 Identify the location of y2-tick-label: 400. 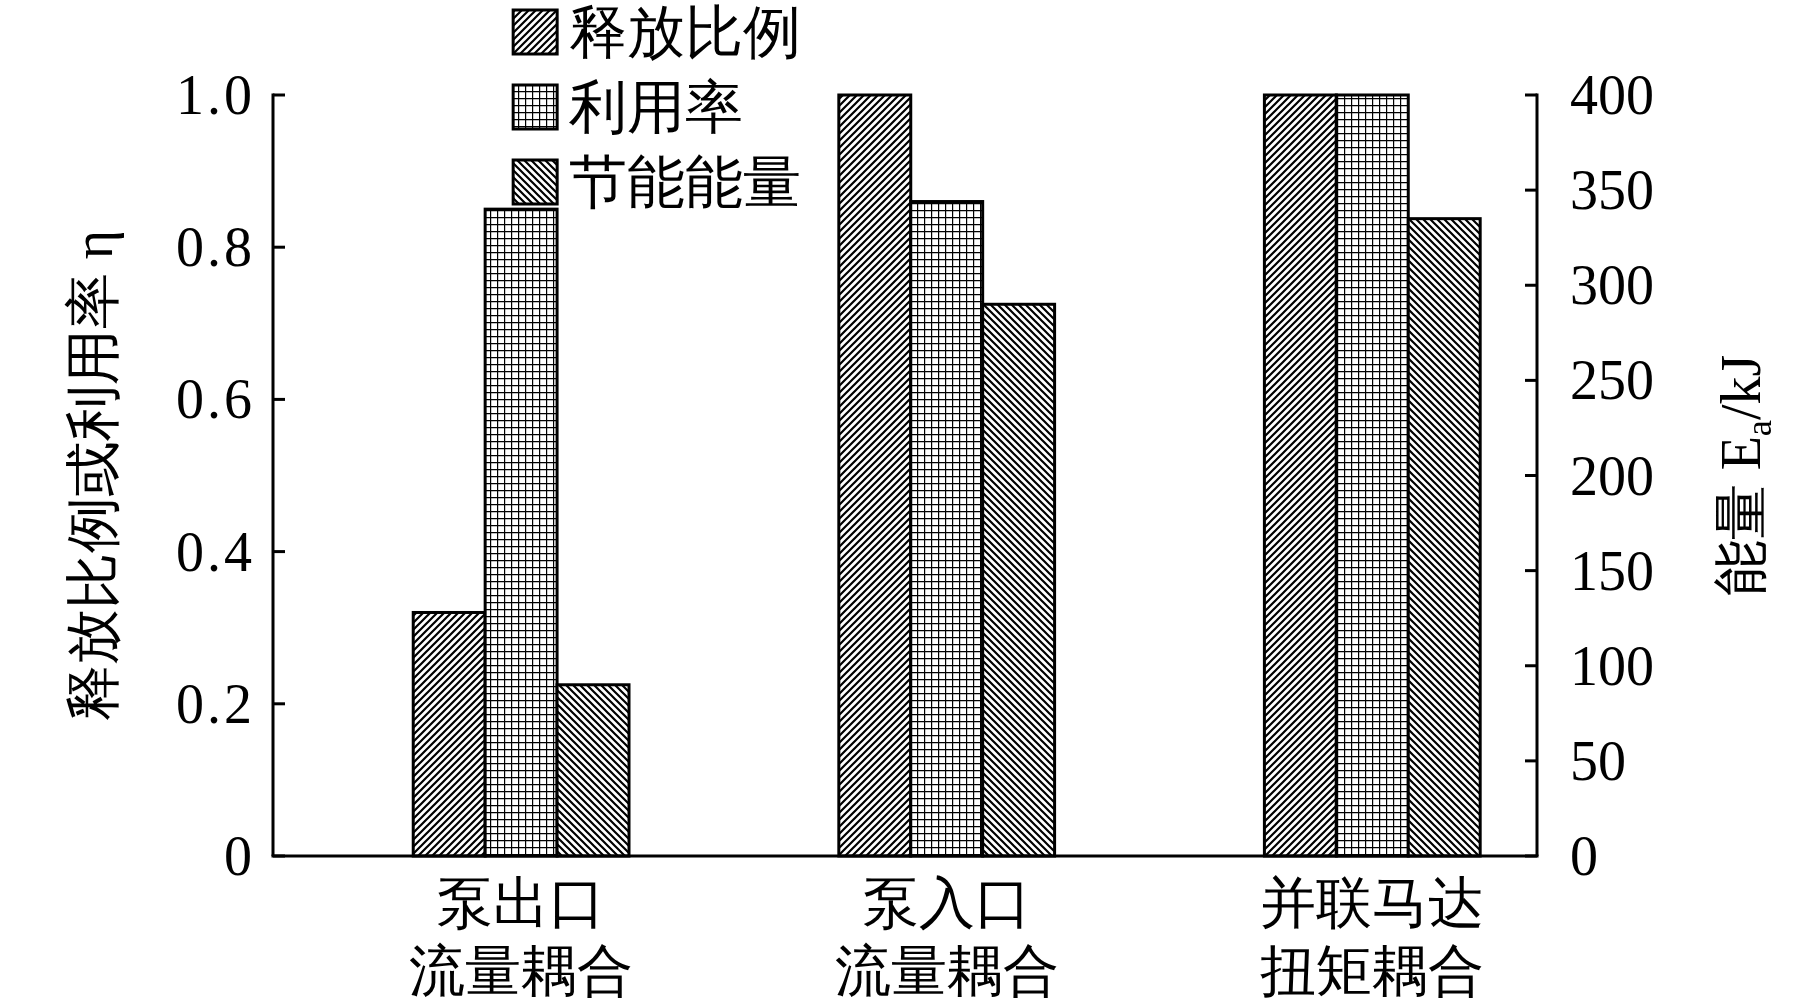
(1612, 95).